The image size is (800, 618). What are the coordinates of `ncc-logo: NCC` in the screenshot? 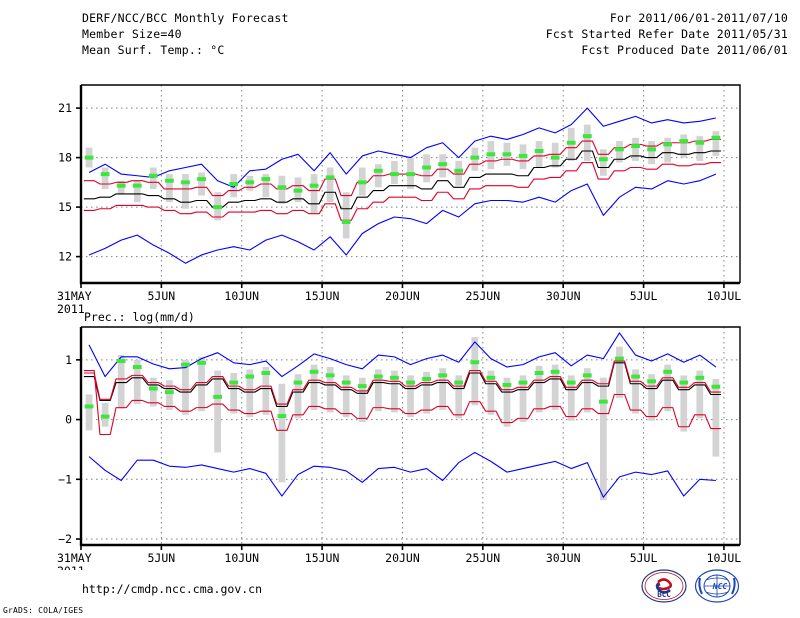 It's located at (717, 586).